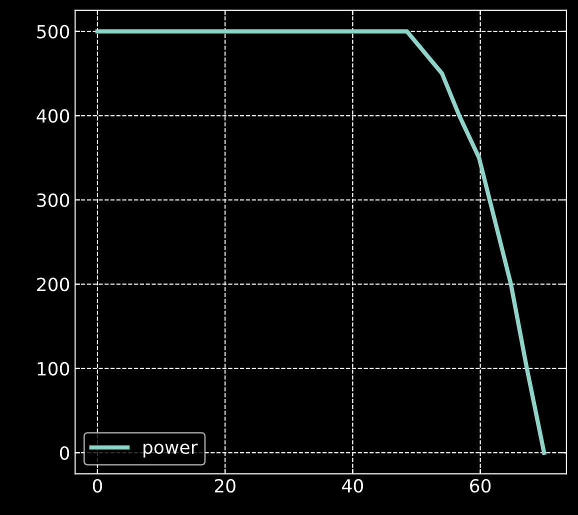 This screenshot has width=578, height=515. What do you see at coordinates (53, 285) in the screenshot?
I see `y-tick-label: 200` at bounding box center [53, 285].